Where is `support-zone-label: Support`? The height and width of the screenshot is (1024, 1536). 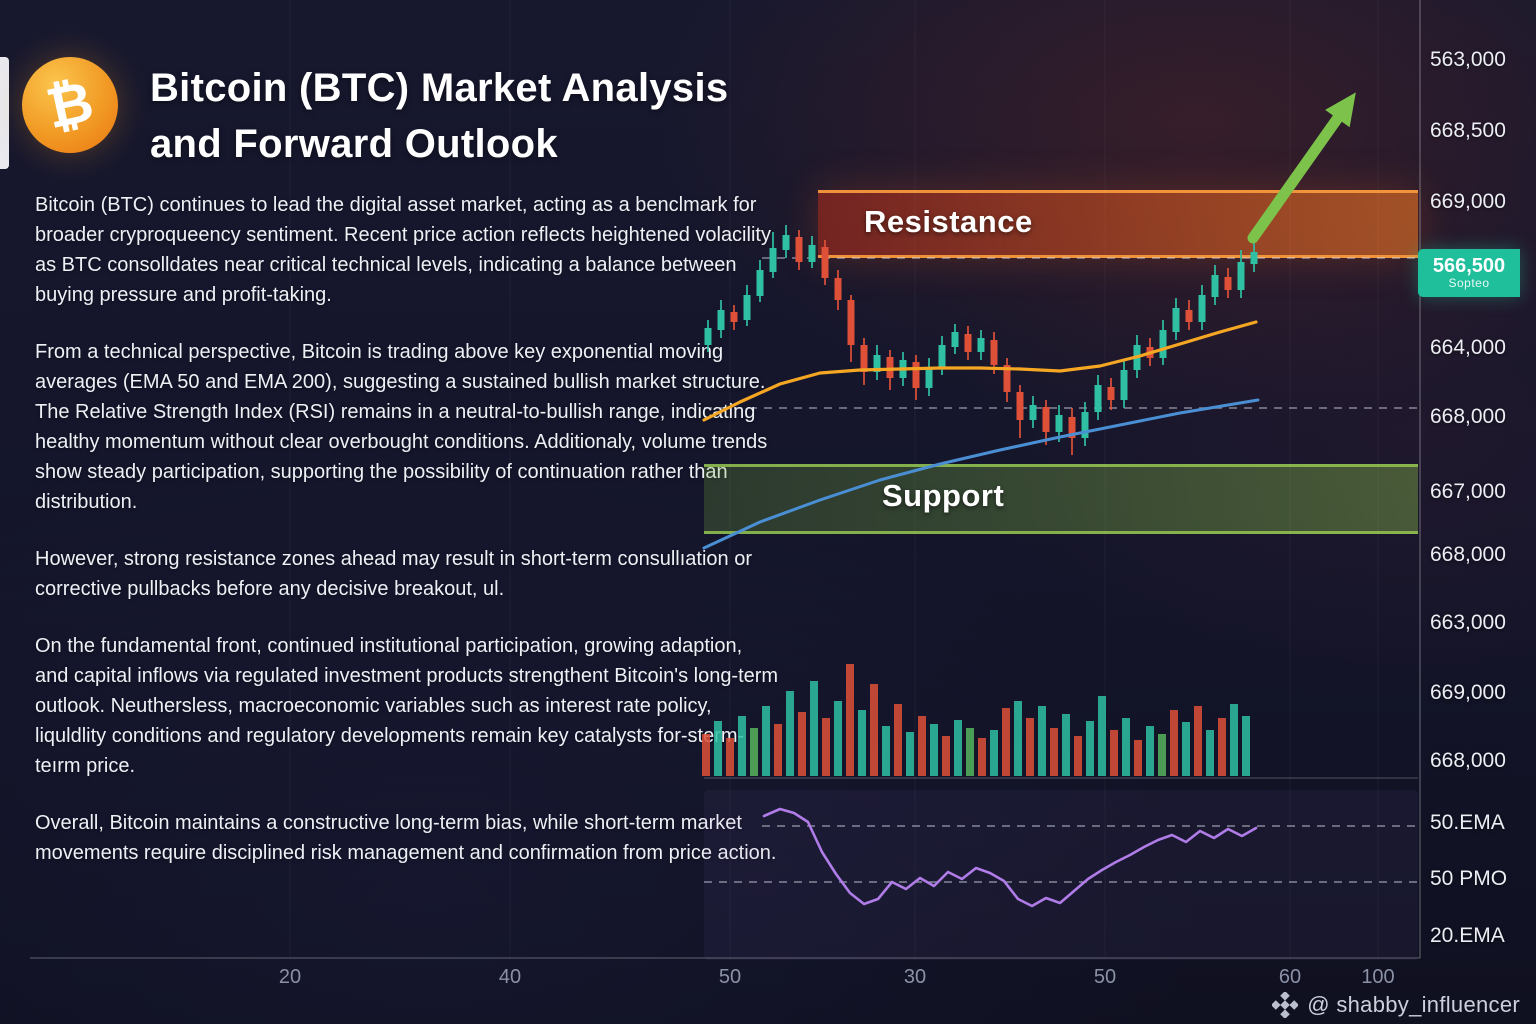
support-zone-label: Support is located at coordinates (943, 495).